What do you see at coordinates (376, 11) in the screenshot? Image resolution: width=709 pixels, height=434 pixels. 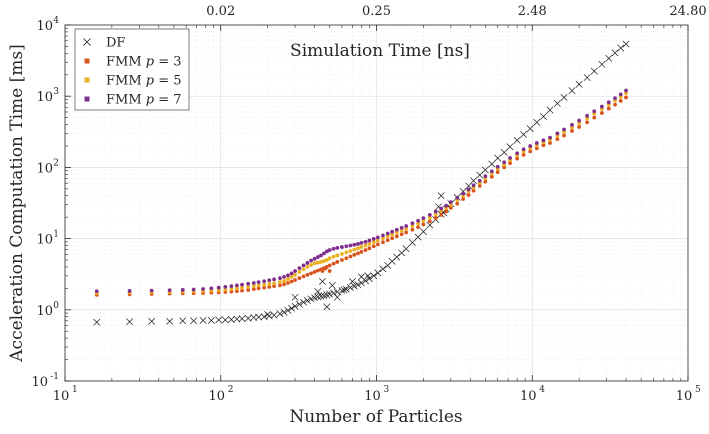 I see `top-tick-label: 0.25` at bounding box center [376, 11].